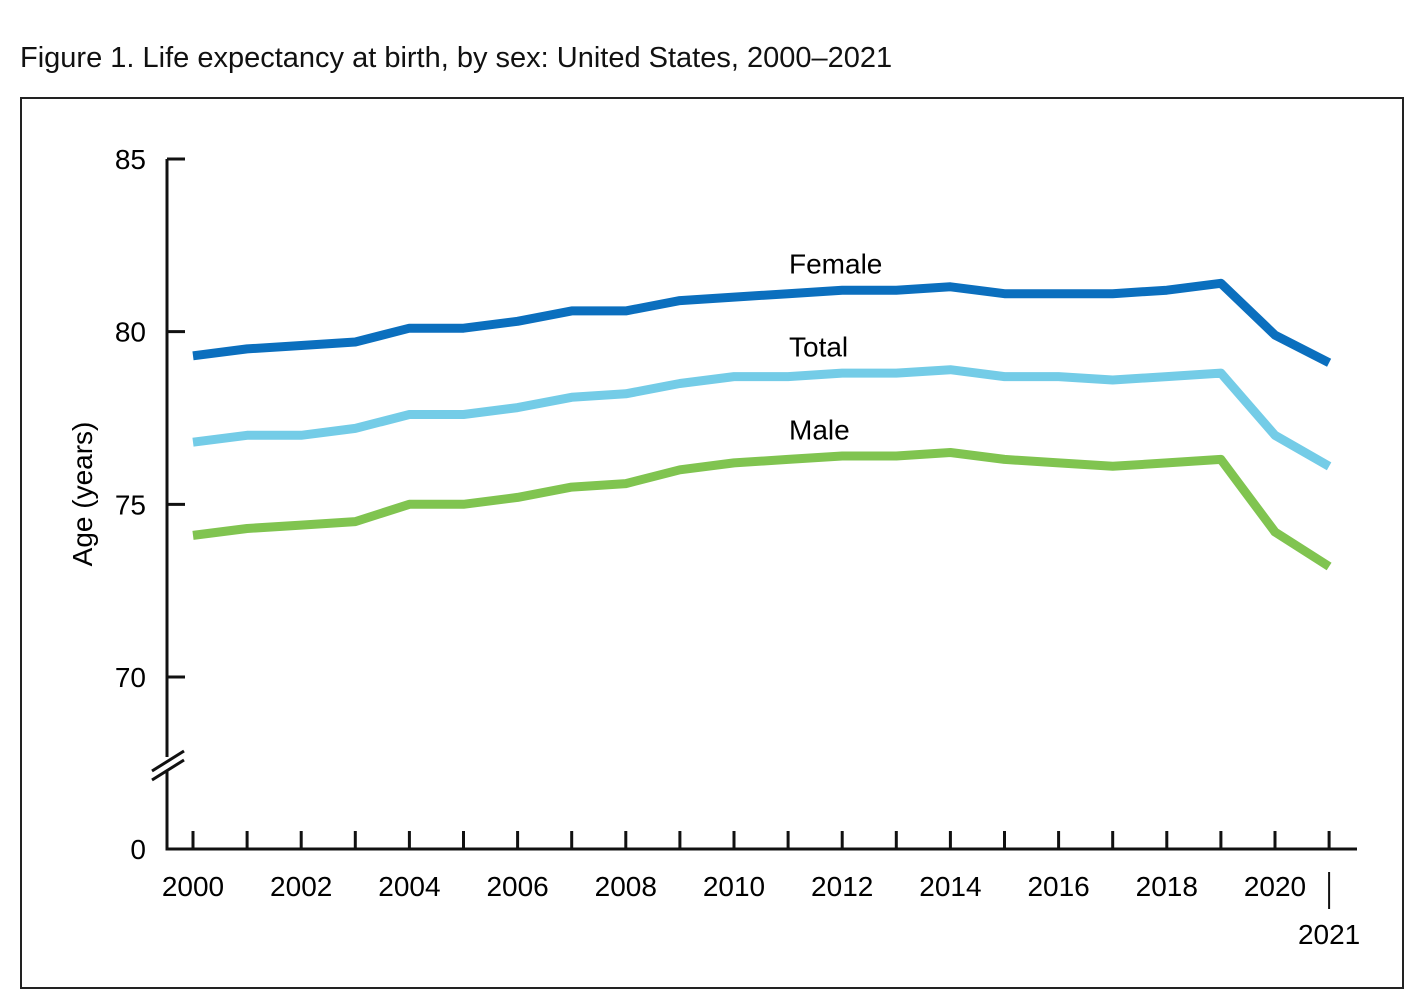 Image resolution: width=1428 pixels, height=1006 pixels. I want to click on series-line-total, so click(762, 418).